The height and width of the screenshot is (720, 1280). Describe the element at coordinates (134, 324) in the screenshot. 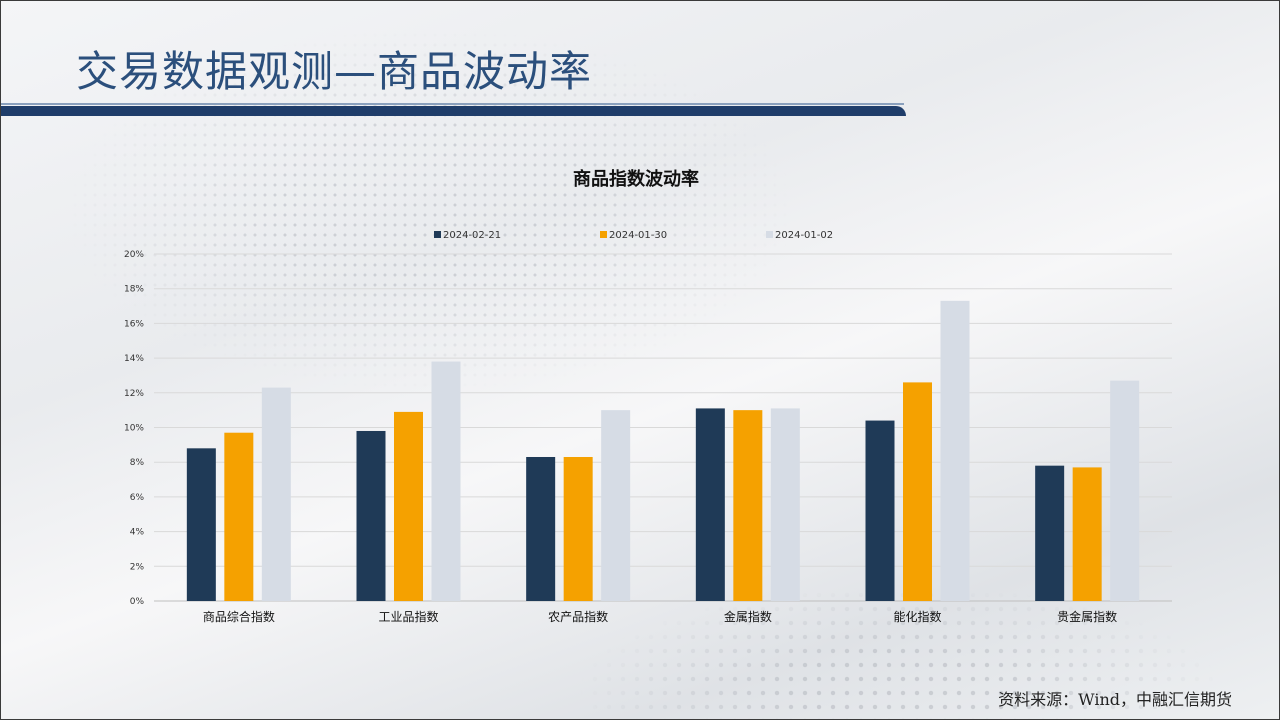

I see `y-tick-label: 16%` at that location.